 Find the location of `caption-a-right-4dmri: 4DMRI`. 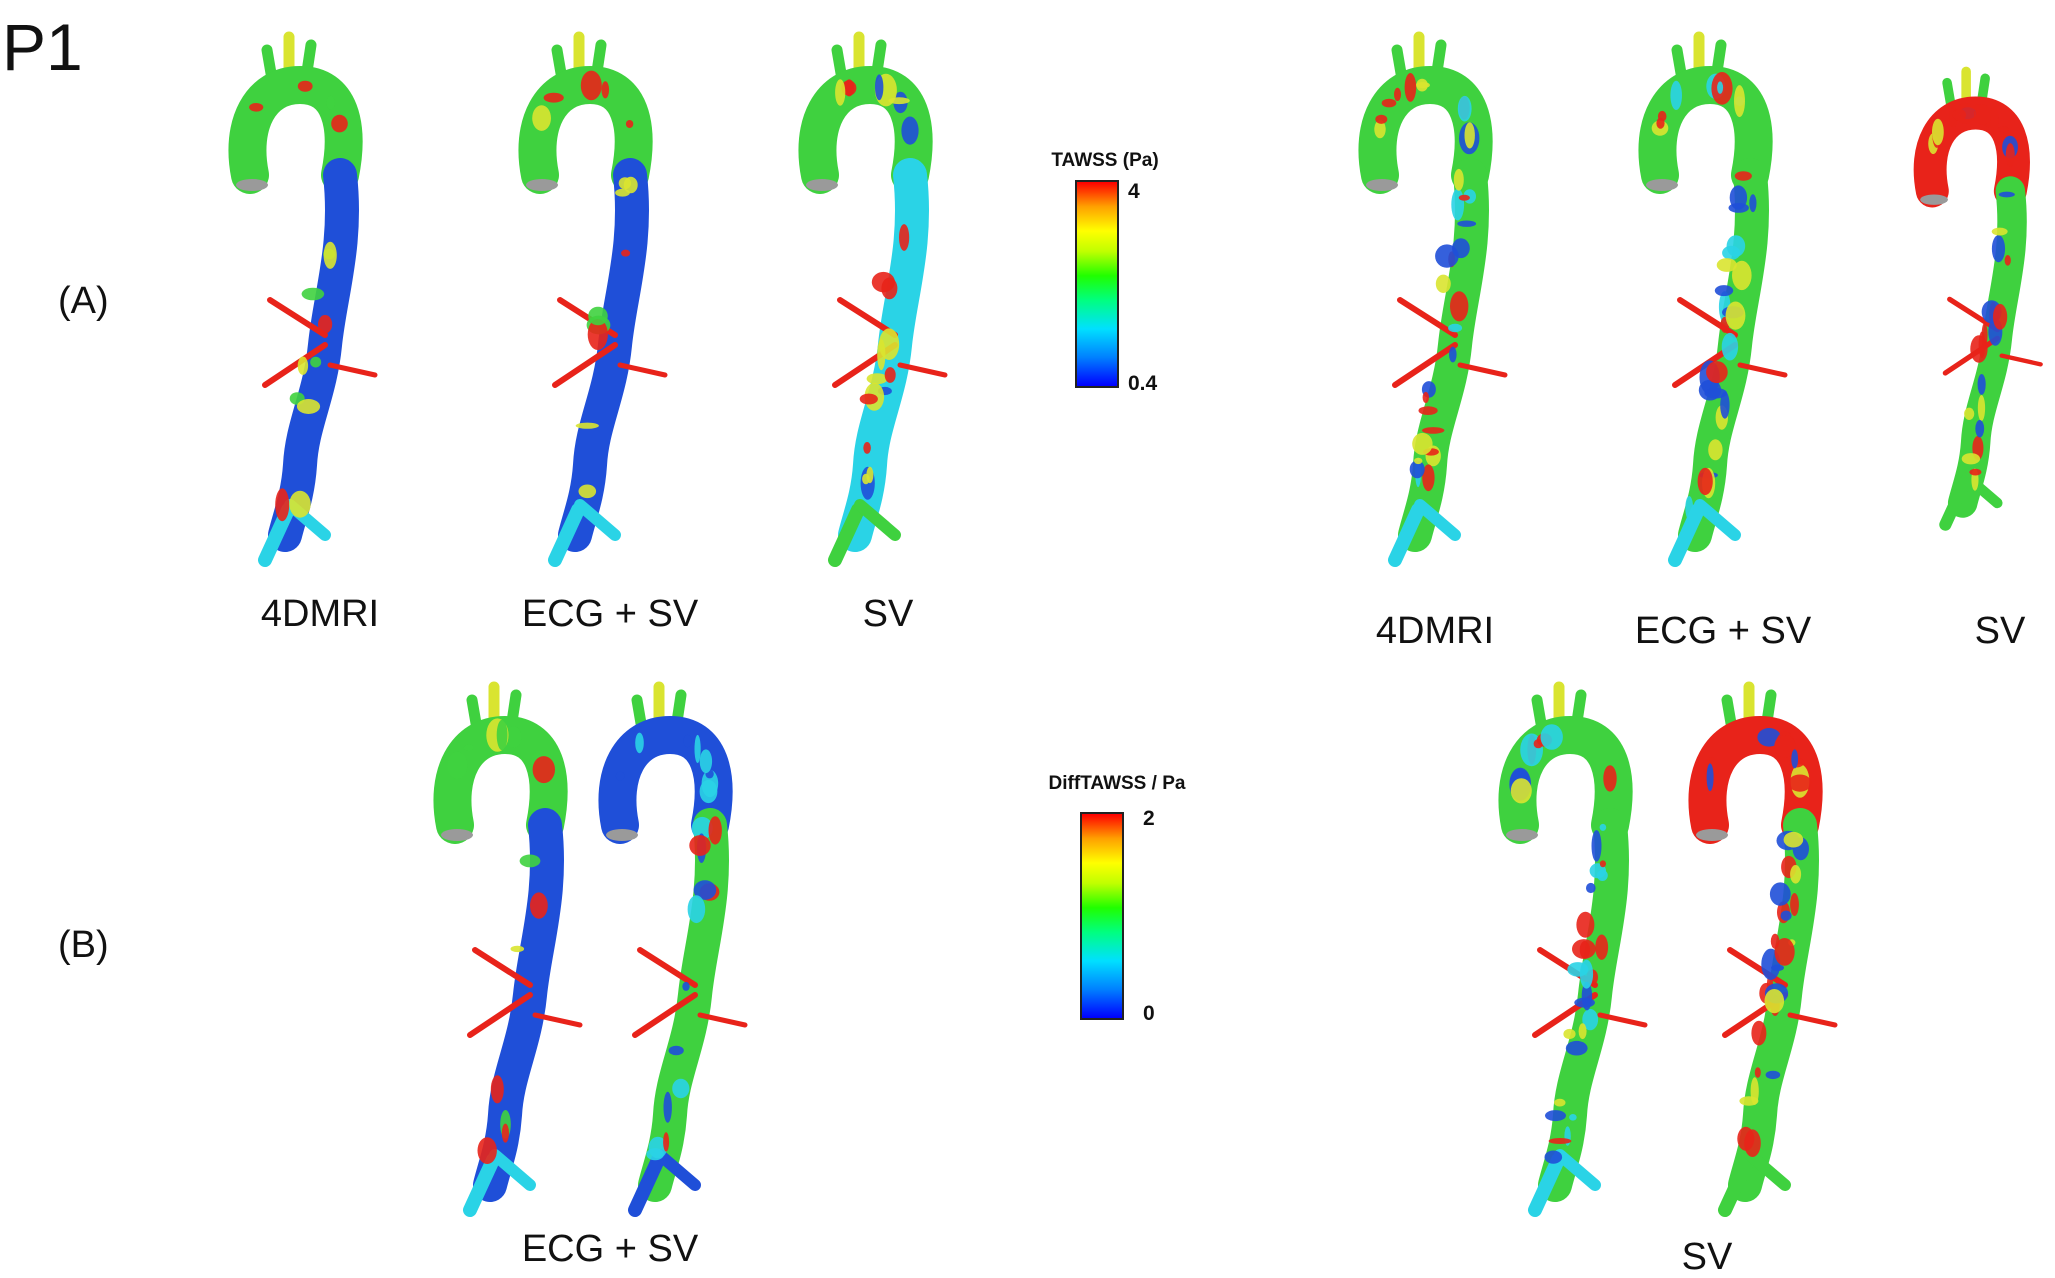

caption-a-right-4dmri: 4DMRI is located at coordinates (1435, 631).